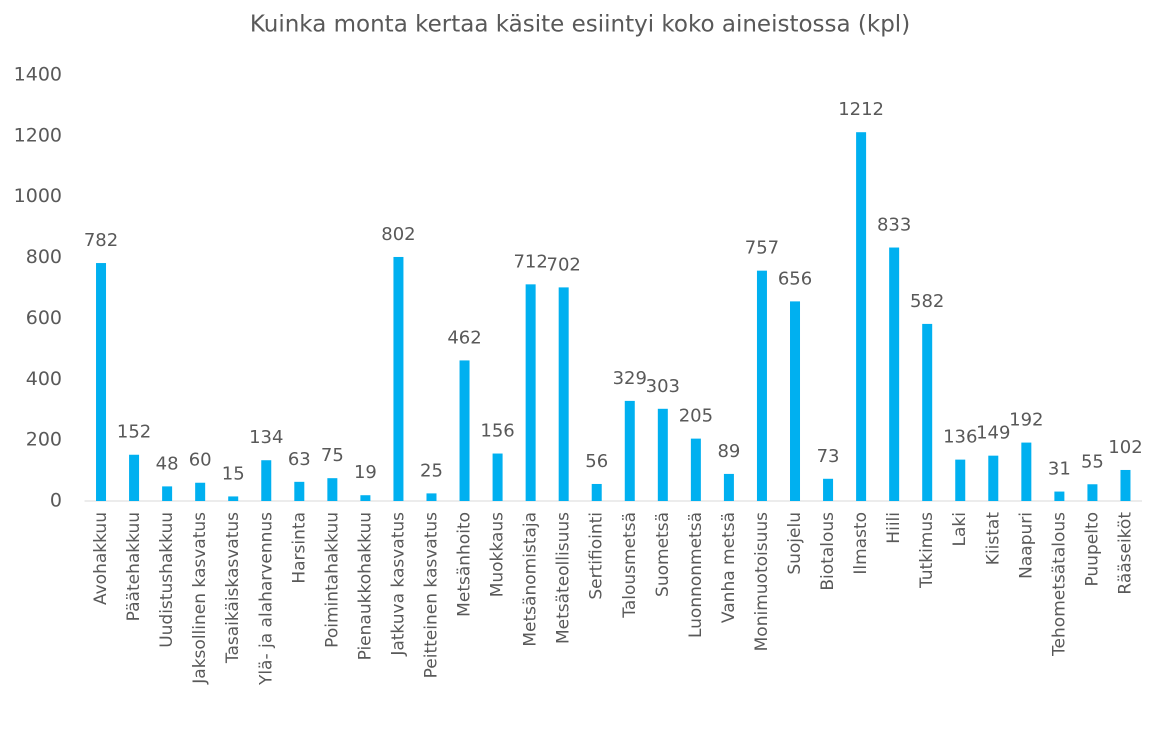 The height and width of the screenshot is (729, 1149). Describe the element at coordinates (1125, 553) in the screenshot. I see `x-tick-label: Rääseiköt` at that location.